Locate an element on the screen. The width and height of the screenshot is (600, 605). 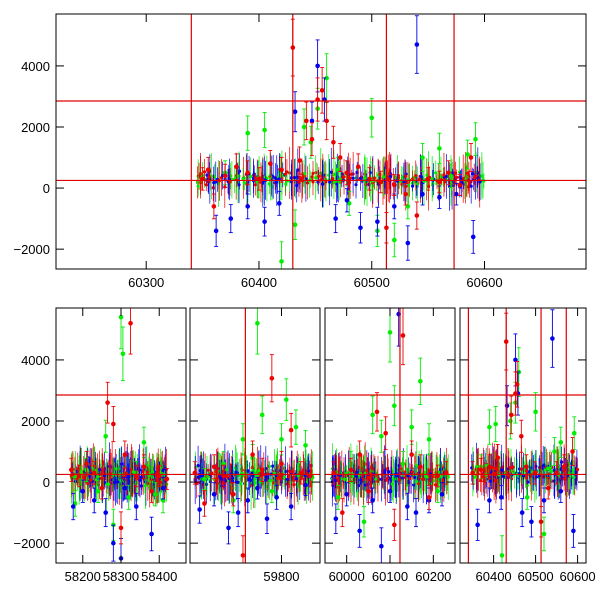
plot-area is located at coordinates (390, 435).